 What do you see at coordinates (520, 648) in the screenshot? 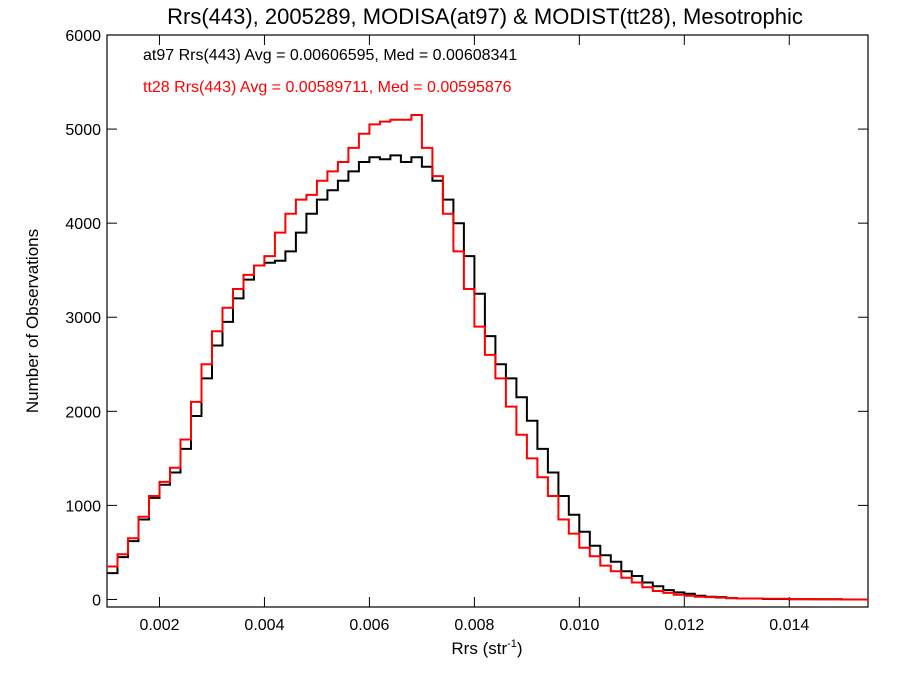
I see `x-axis-label-close: )` at bounding box center [520, 648].